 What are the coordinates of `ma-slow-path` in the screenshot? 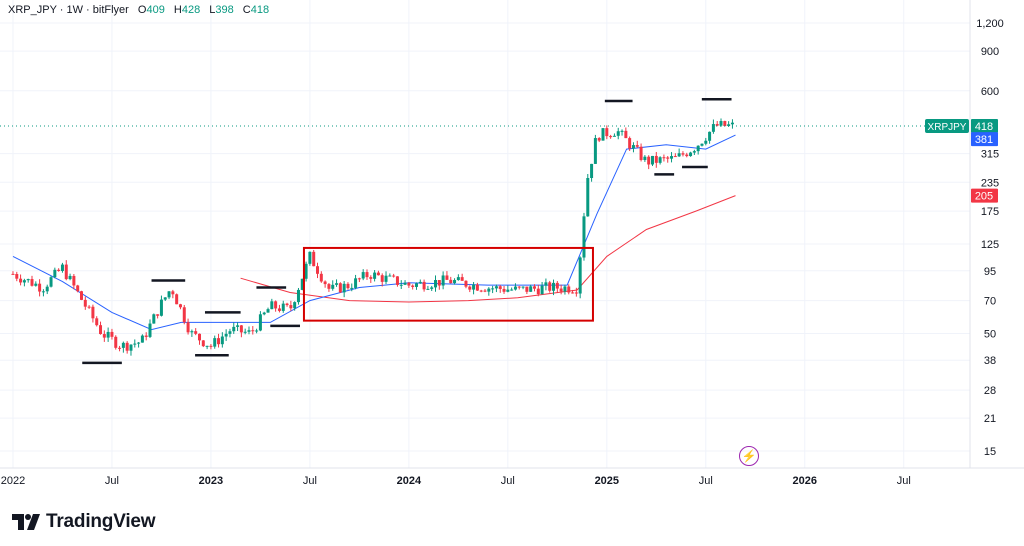 It's located at (488, 249).